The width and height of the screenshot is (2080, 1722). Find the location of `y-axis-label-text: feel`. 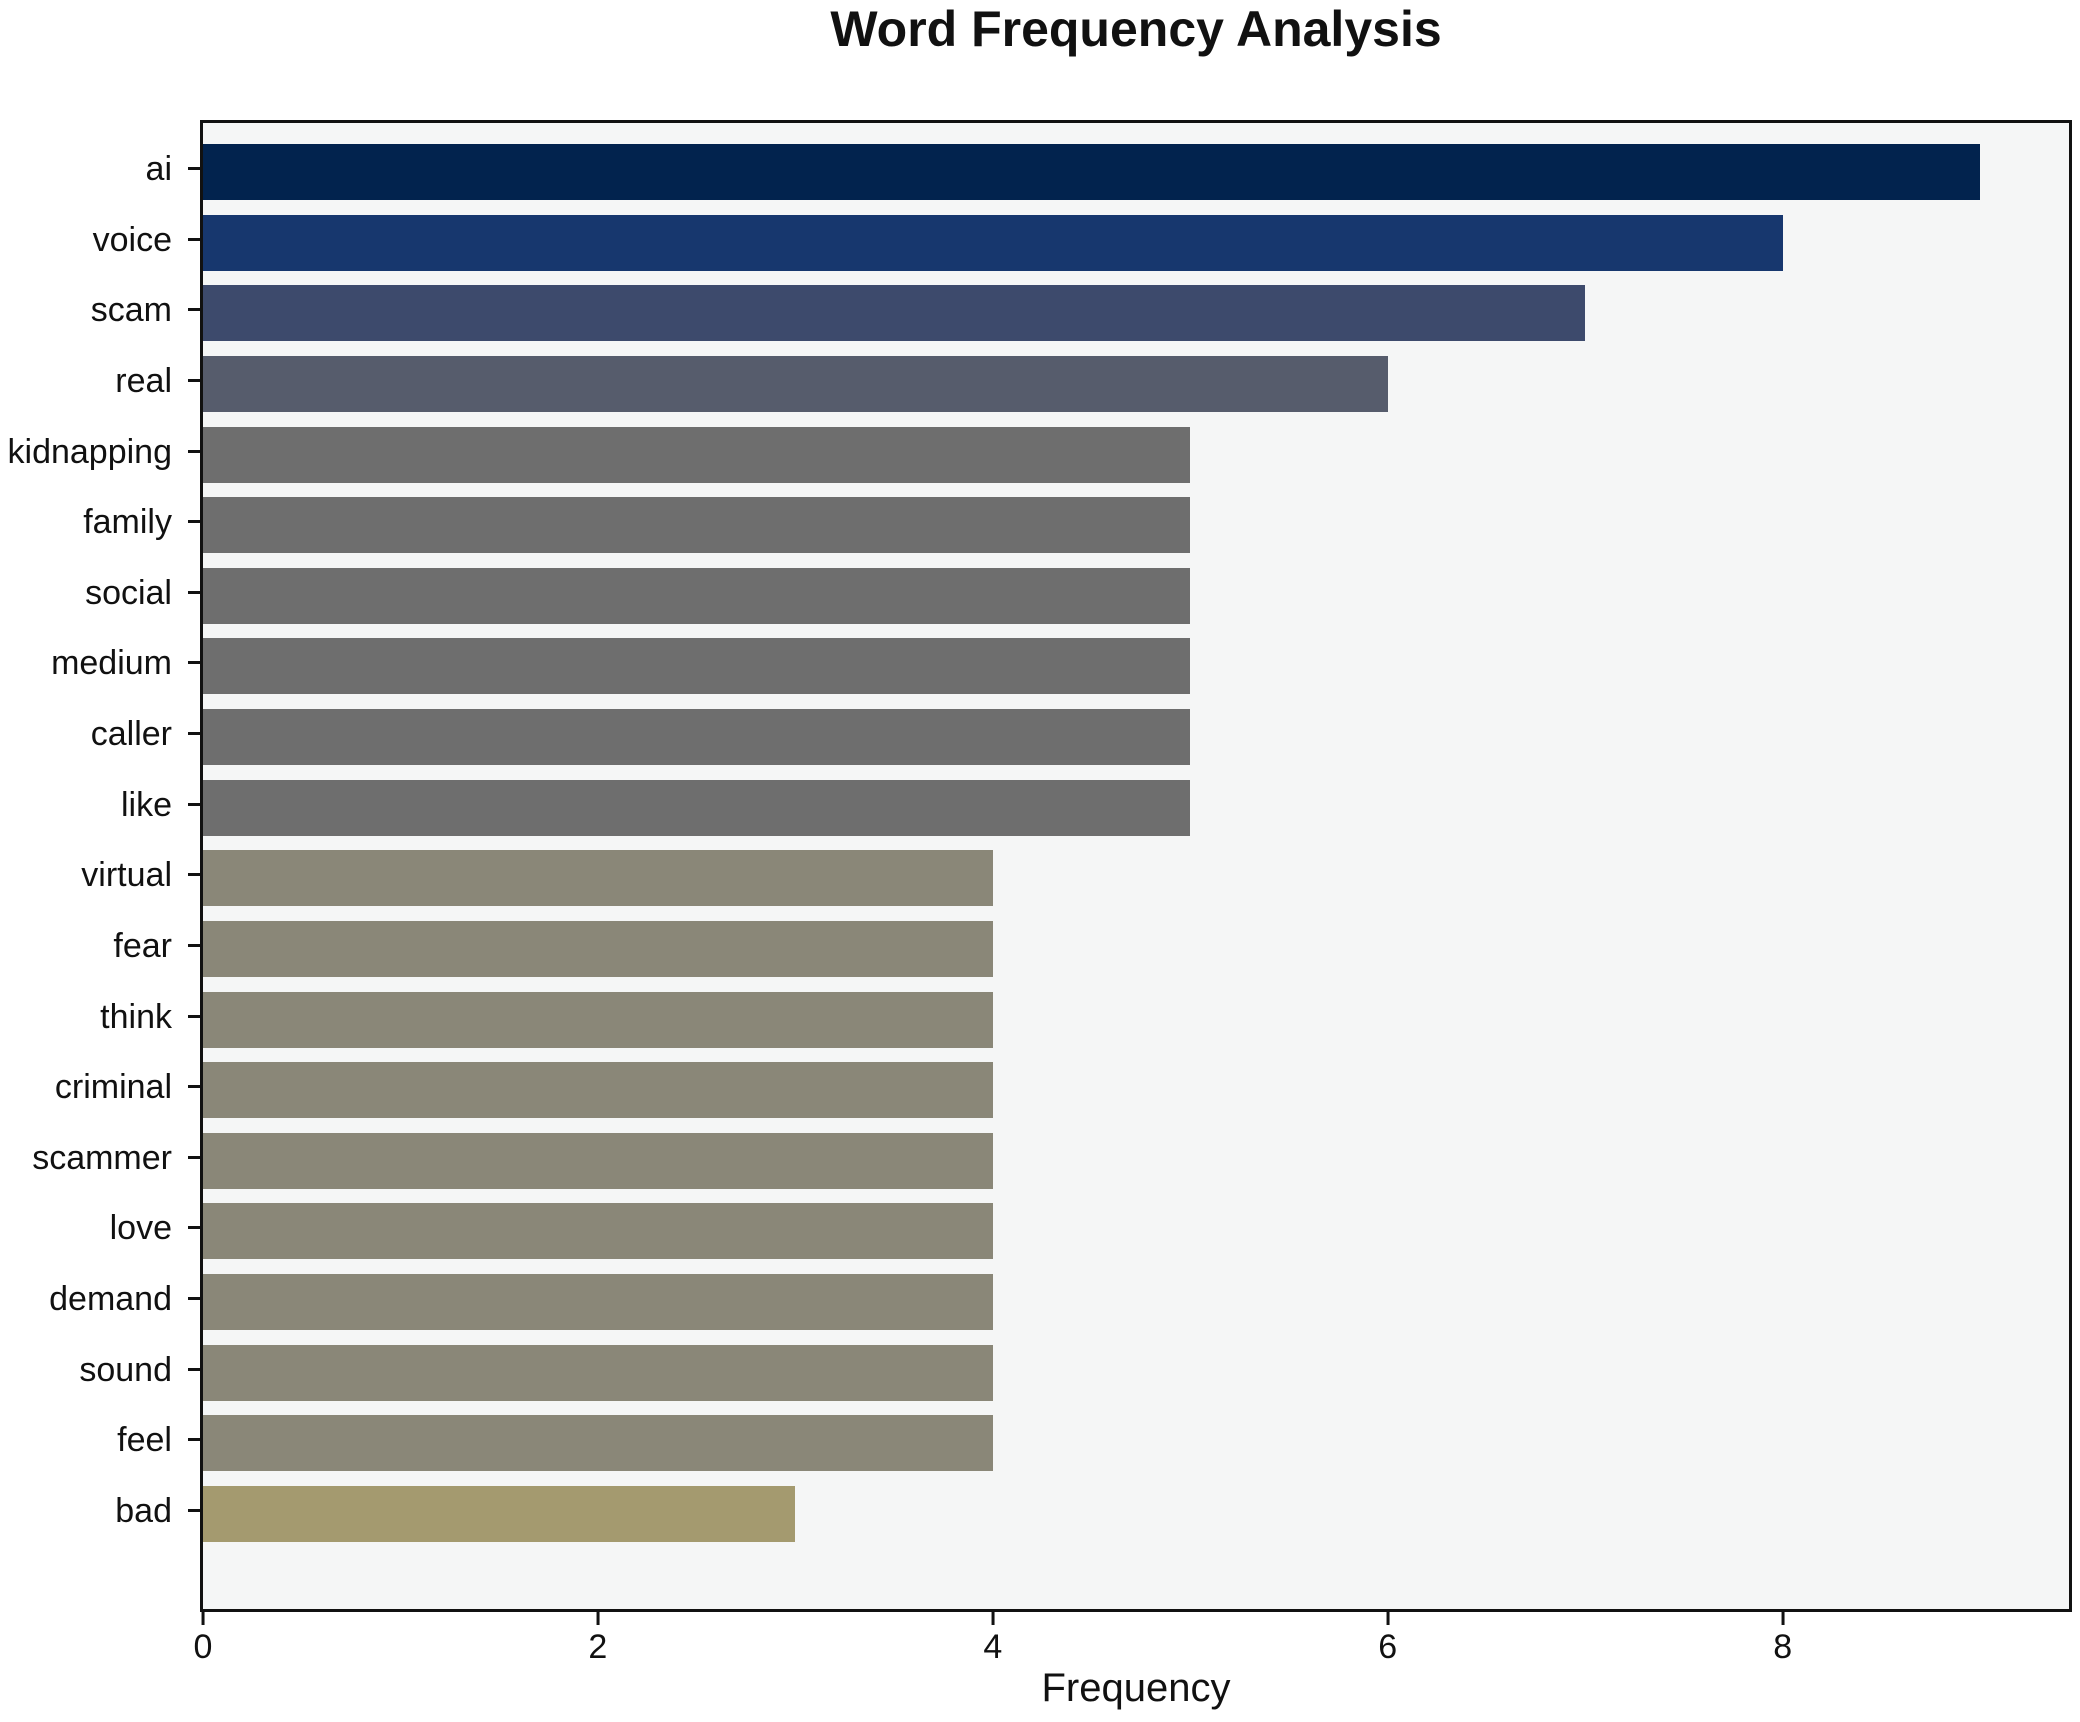

y-axis-label-text: feel is located at coordinates (144, 1440).